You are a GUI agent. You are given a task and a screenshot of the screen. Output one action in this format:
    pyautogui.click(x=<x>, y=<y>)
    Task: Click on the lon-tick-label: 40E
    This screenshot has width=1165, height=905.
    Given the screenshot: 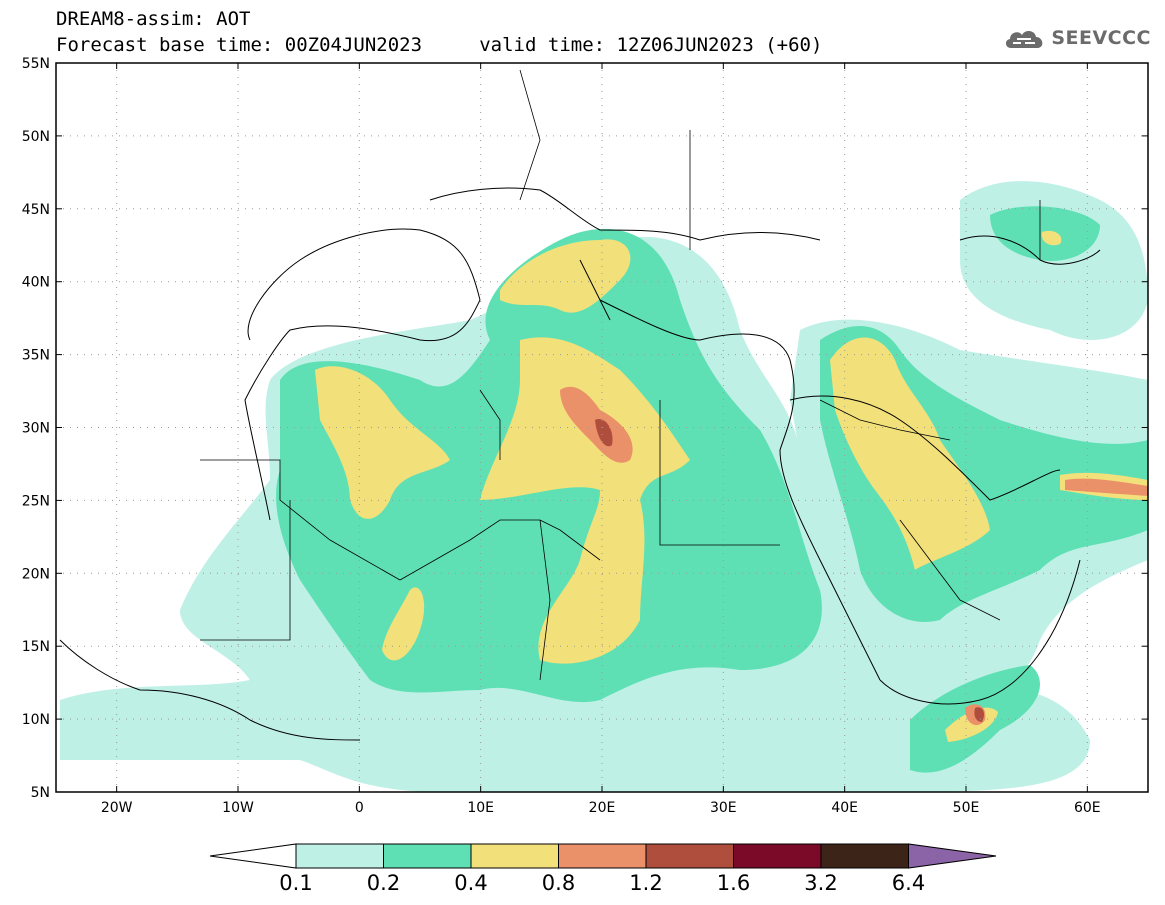 What is the action you would take?
    pyautogui.click(x=844, y=808)
    